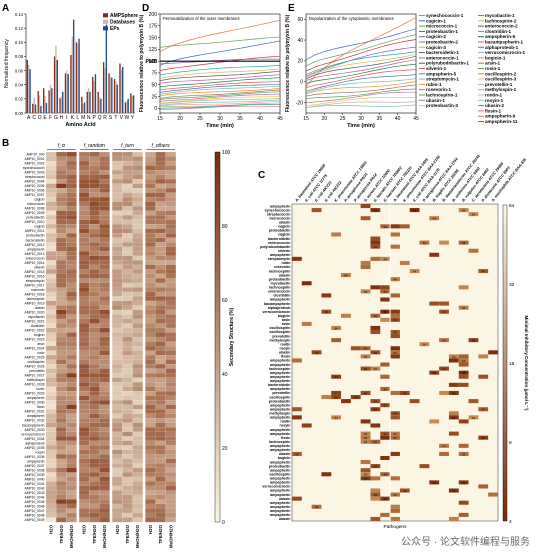  Describe the element at coordinates (36, 371) in the screenshot. I see `b-row-label: prevotellin` at that location.